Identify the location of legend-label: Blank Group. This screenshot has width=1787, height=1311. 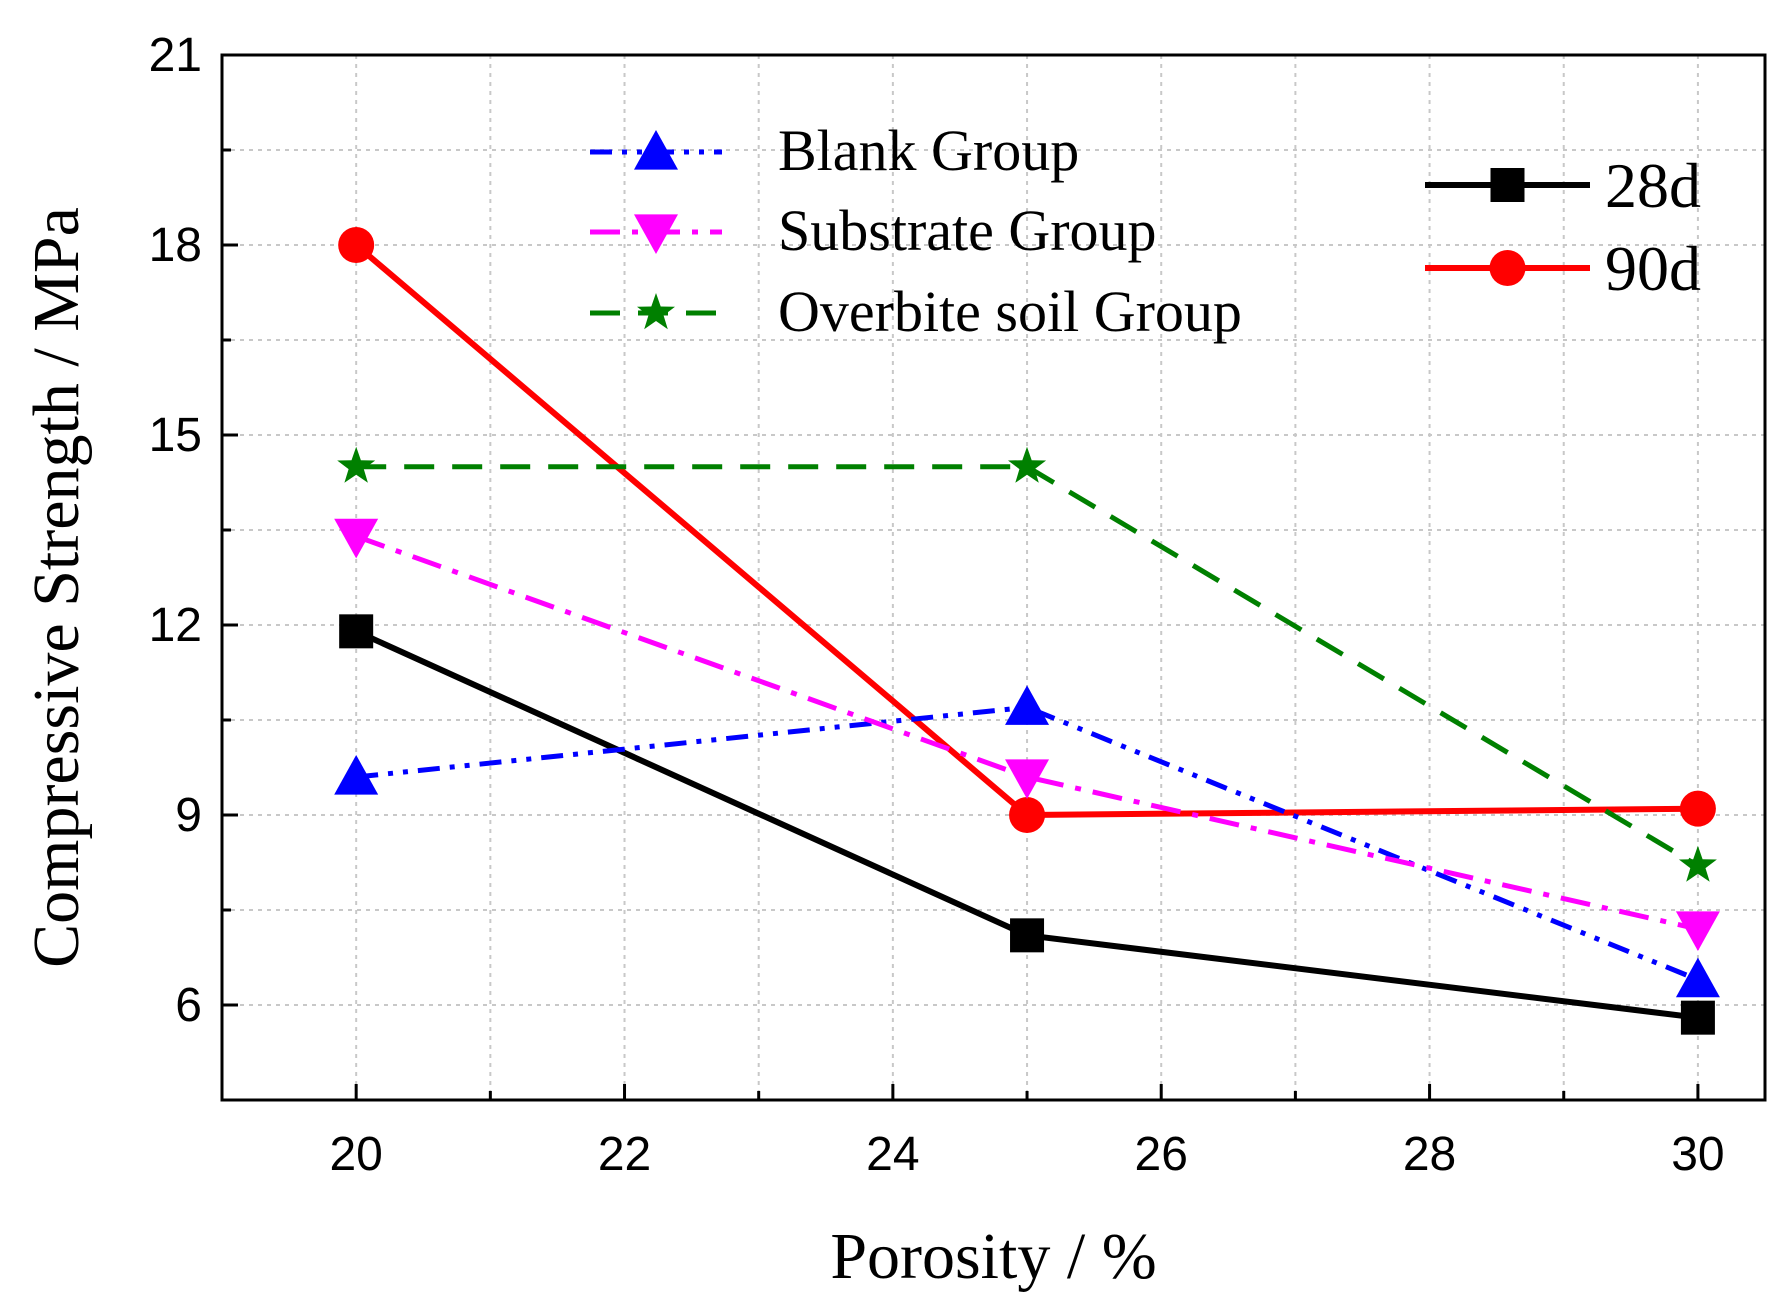
(928, 150).